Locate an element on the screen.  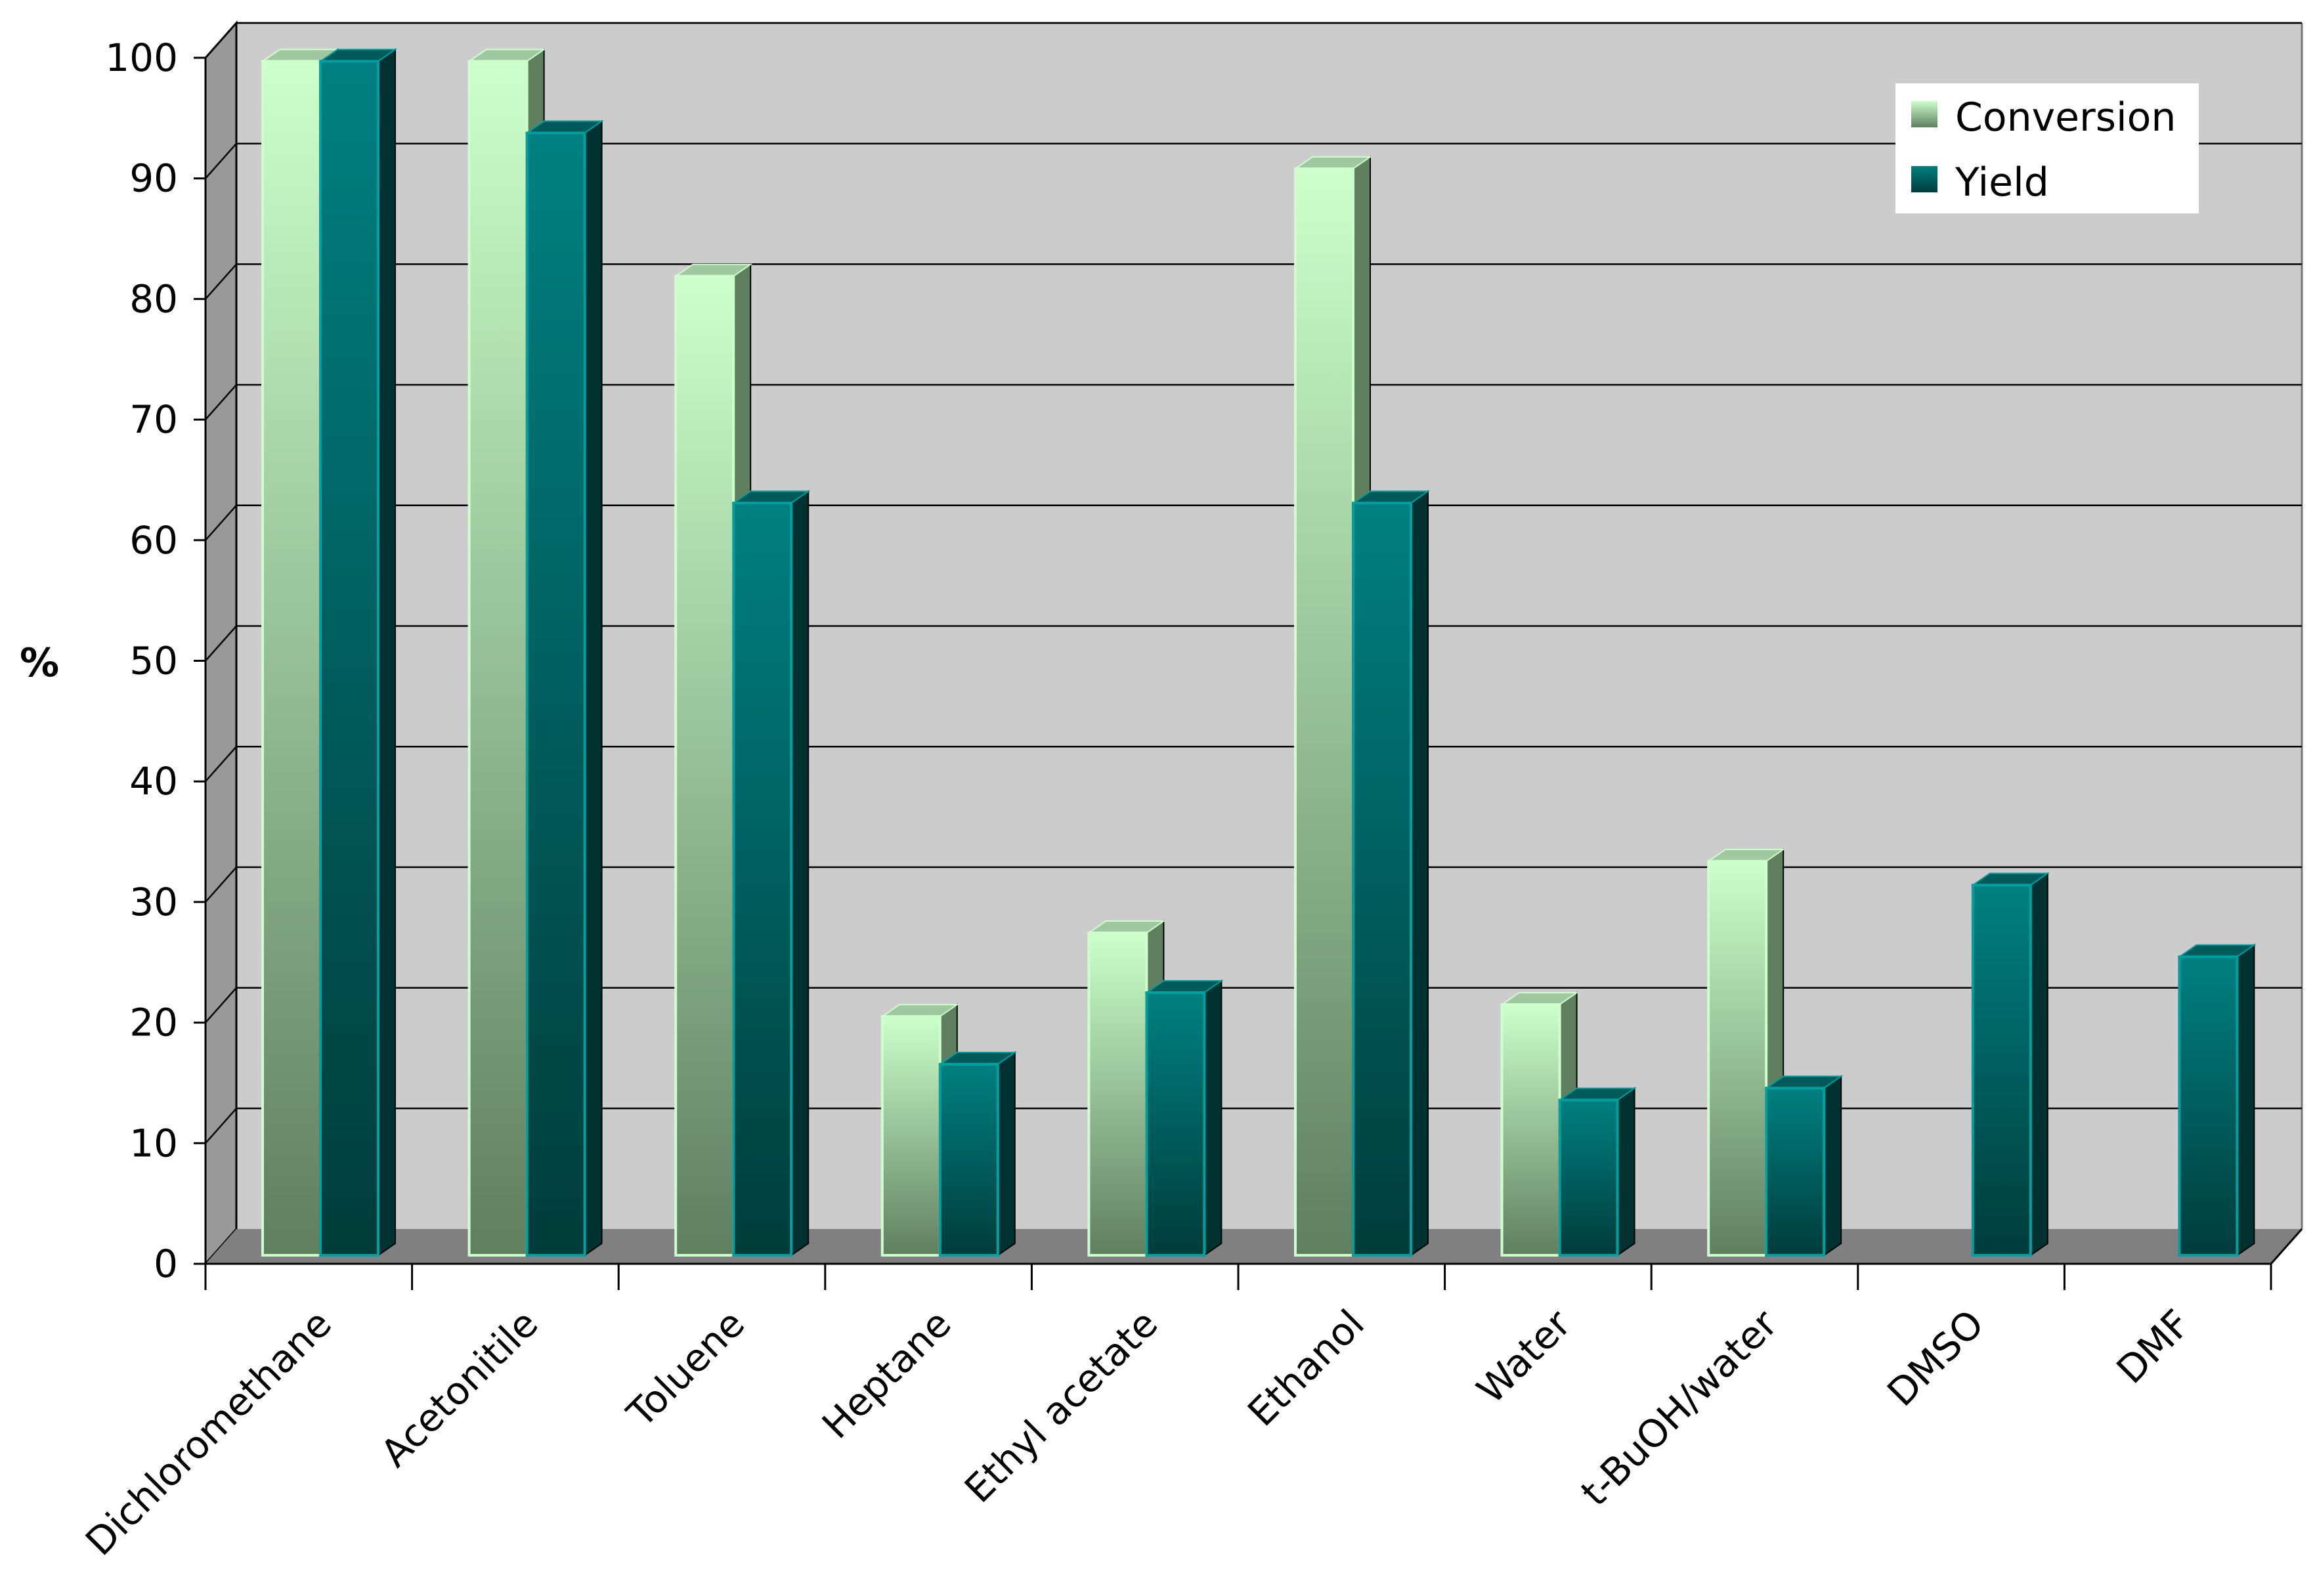
y-tick-label: 70 is located at coordinates (153, 419).